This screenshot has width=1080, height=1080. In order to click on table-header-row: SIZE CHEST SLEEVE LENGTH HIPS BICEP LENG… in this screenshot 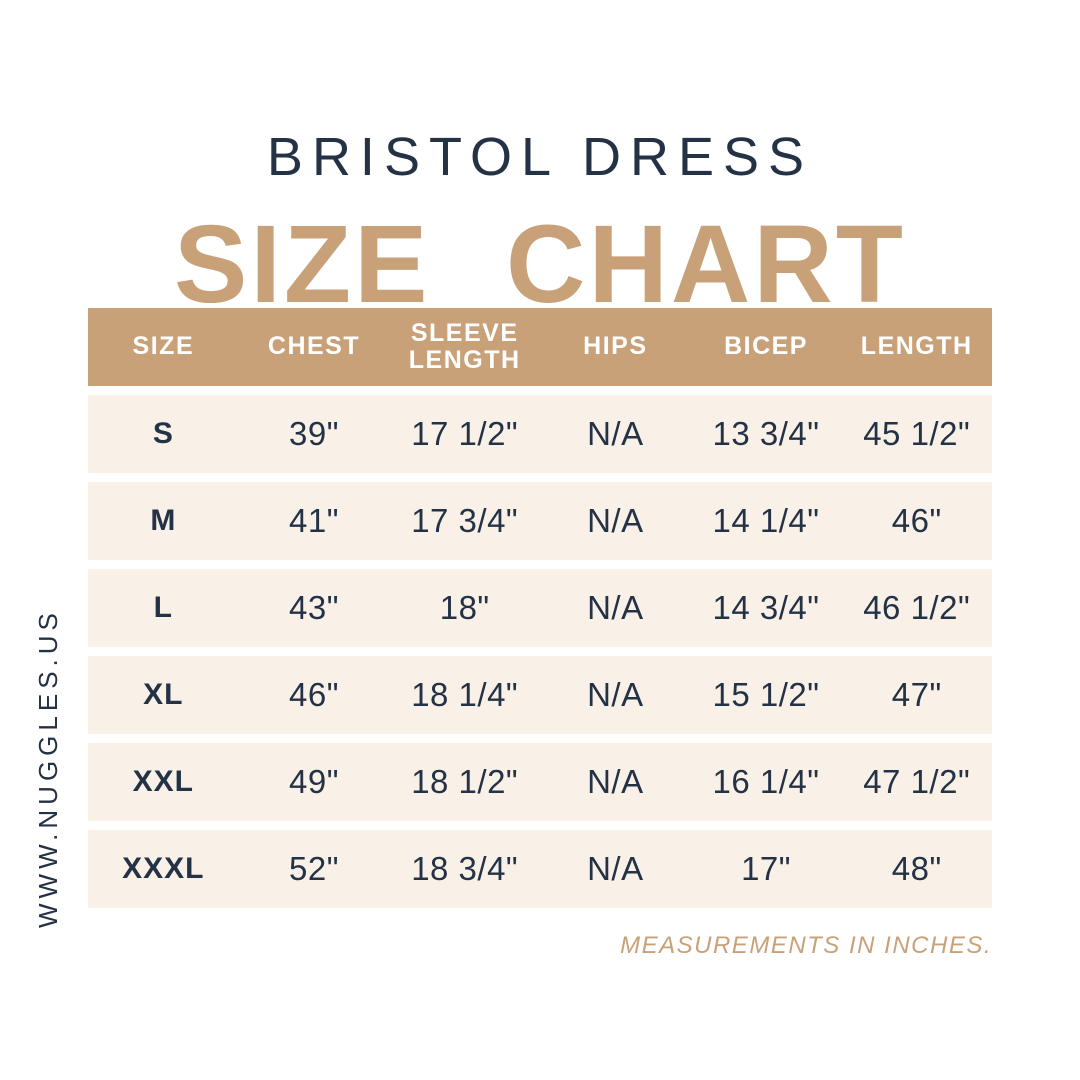, I will do `click(540, 347)`.